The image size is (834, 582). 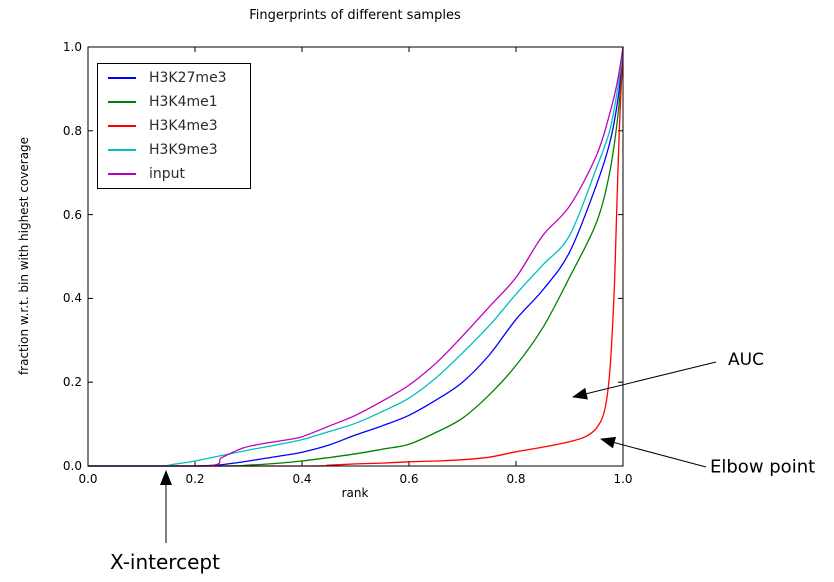 I want to click on annotation-auc: AUC, so click(x=746, y=360).